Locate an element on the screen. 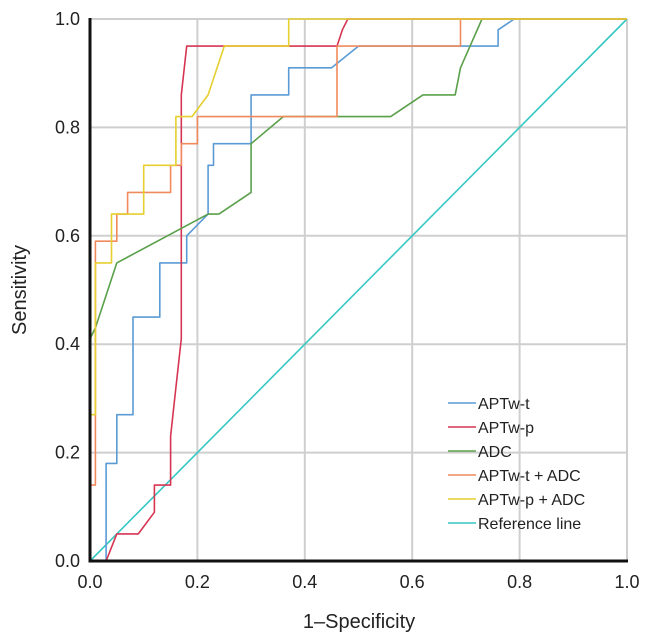 The image size is (651, 637). y-tick-label: 0.4 is located at coordinates (67, 344).